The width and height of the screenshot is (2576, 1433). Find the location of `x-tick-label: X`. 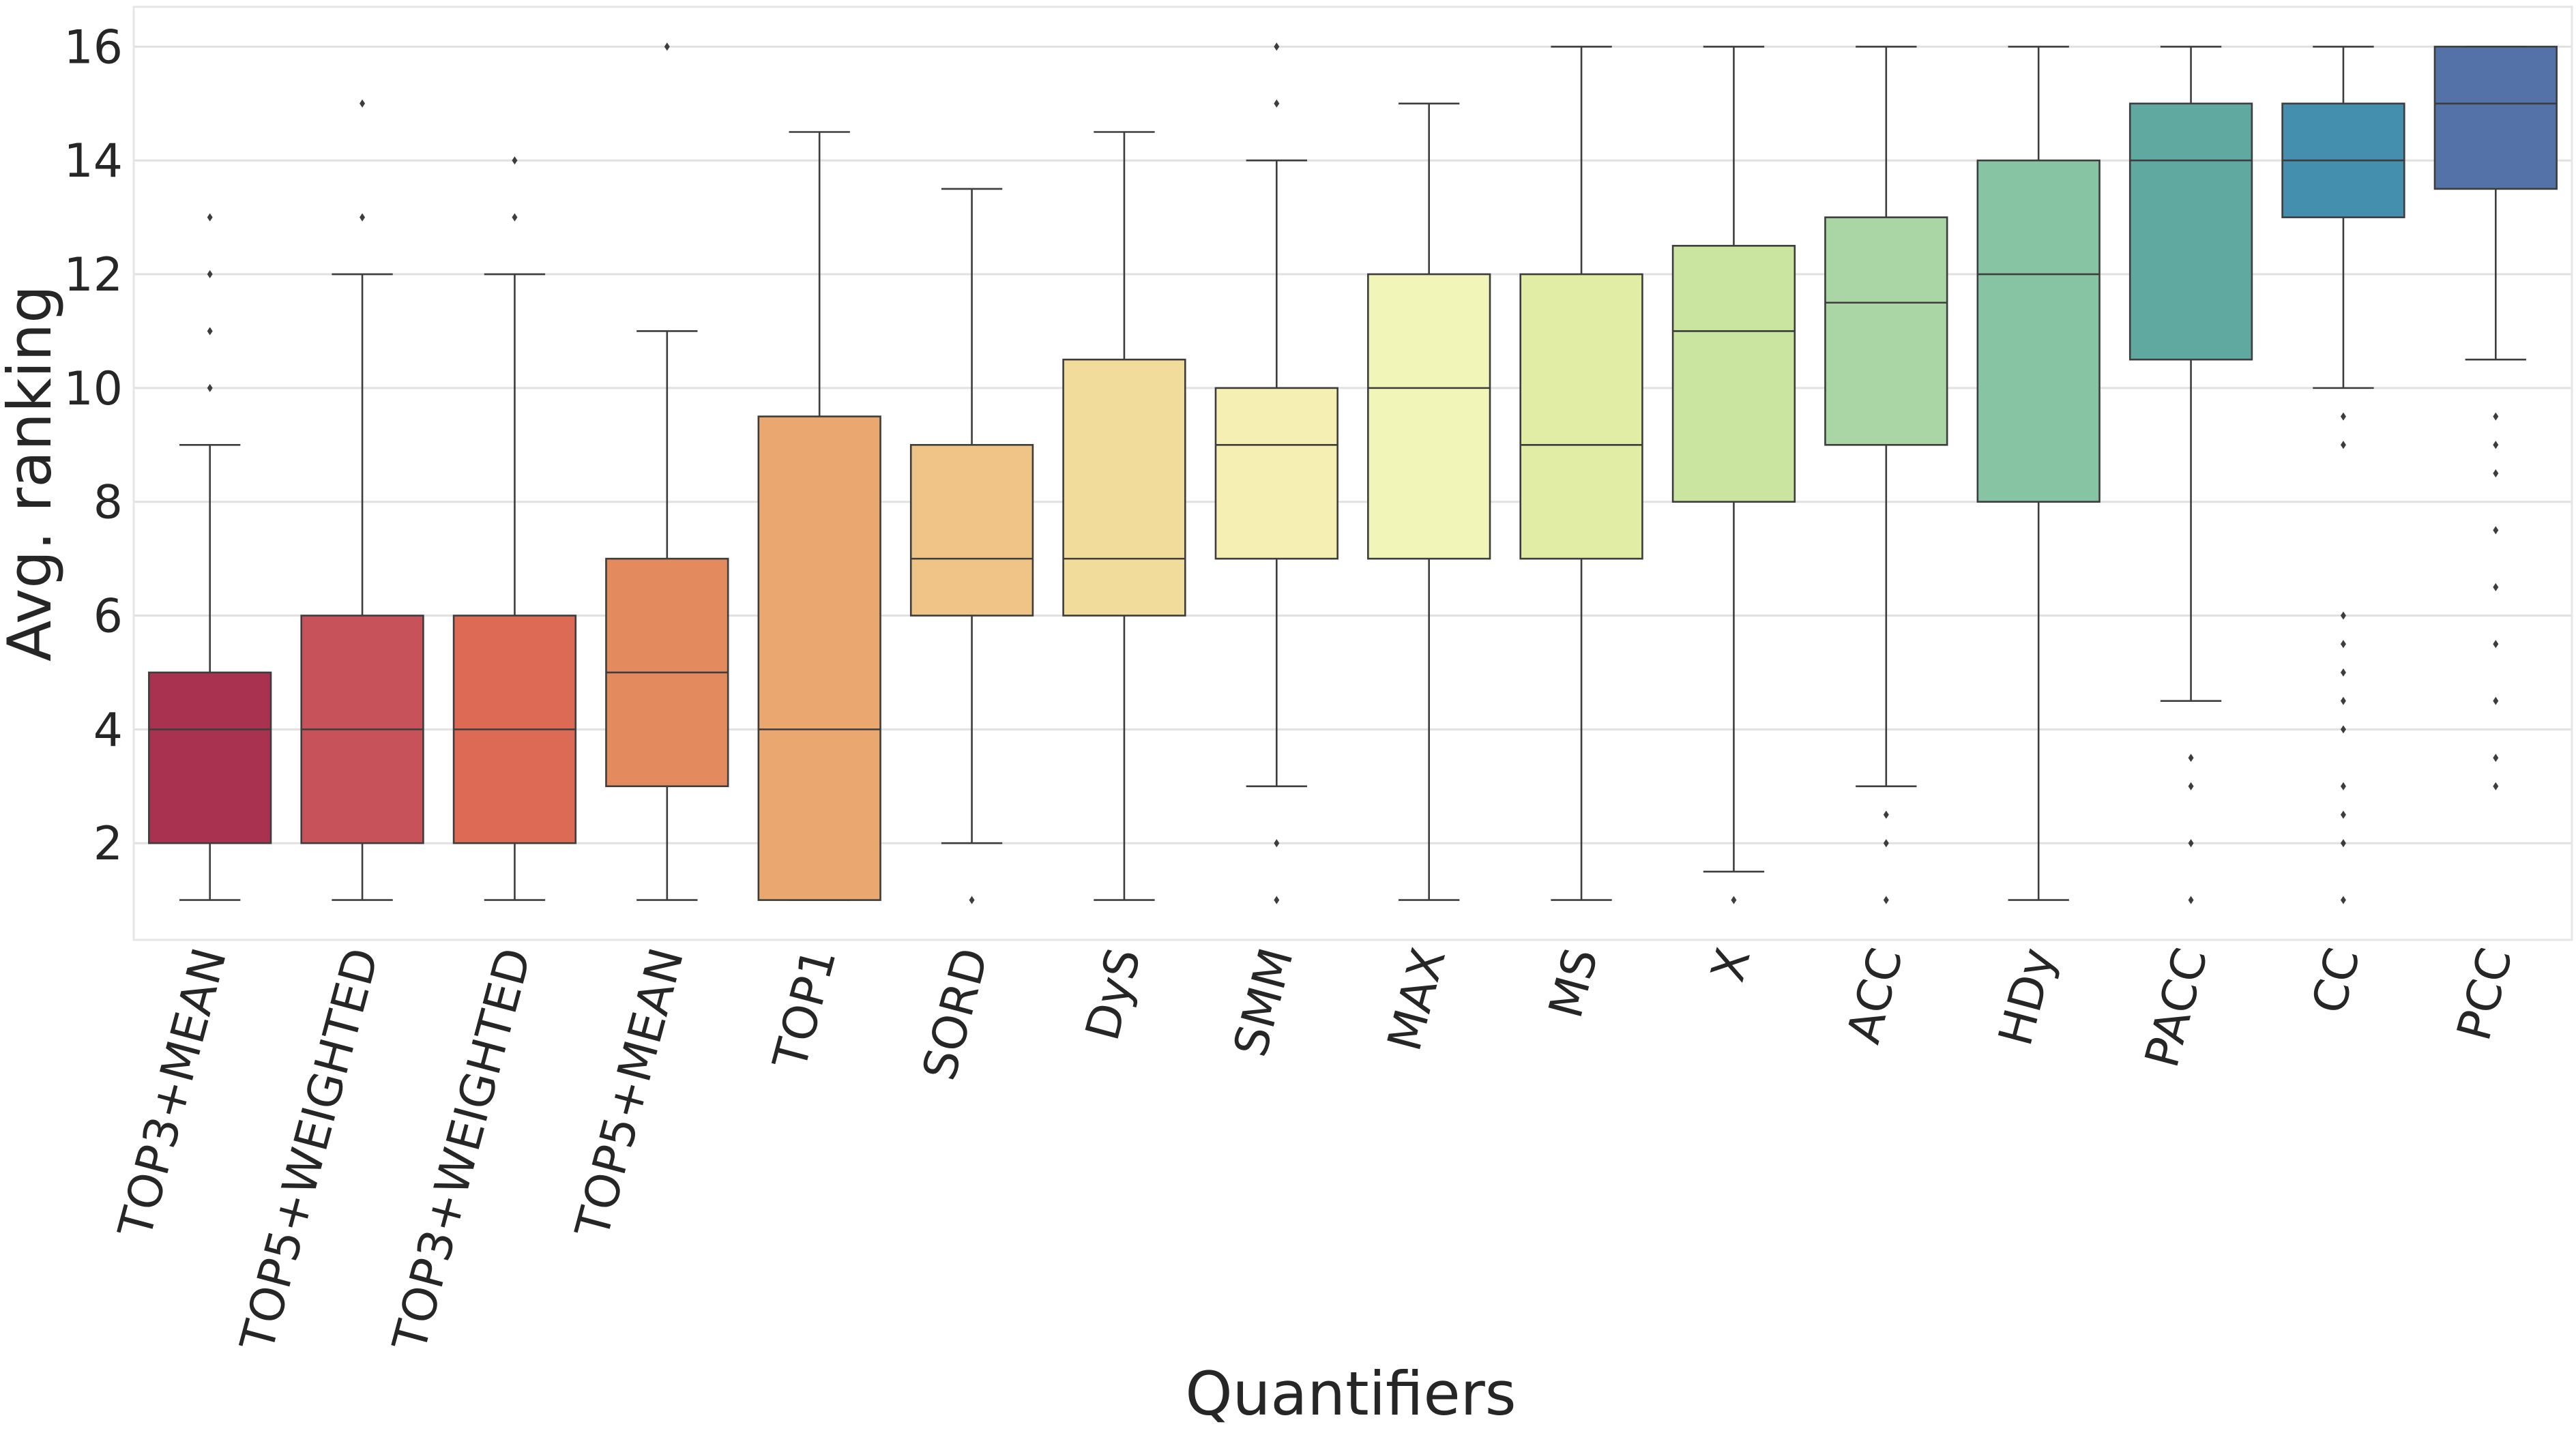

x-tick-label: X is located at coordinates (1731, 965).